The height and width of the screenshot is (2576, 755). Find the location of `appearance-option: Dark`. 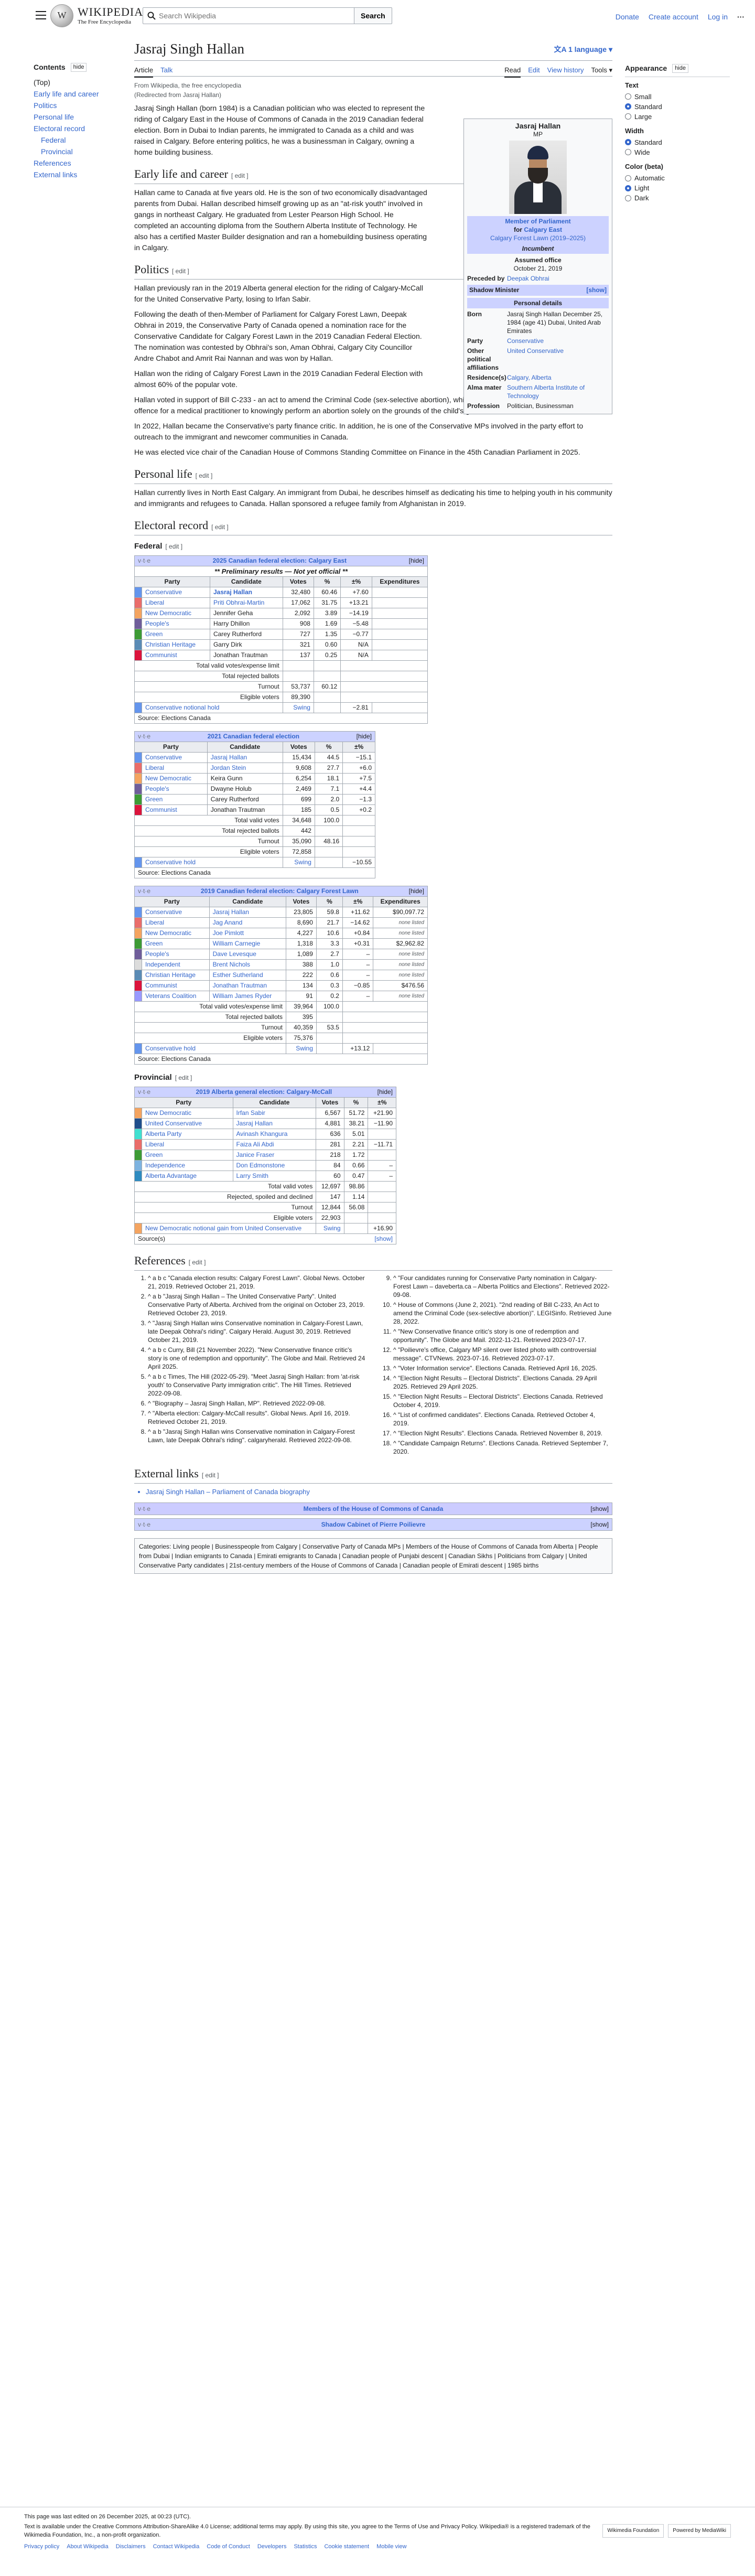

appearance-option: Dark is located at coordinates (677, 198).